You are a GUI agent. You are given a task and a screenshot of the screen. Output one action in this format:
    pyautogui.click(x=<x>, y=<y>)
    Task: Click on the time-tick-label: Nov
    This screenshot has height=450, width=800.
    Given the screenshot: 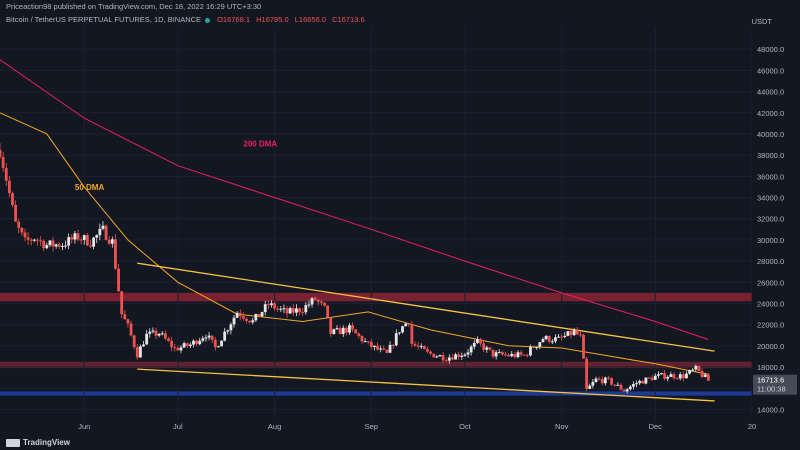 What is the action you would take?
    pyautogui.click(x=562, y=426)
    